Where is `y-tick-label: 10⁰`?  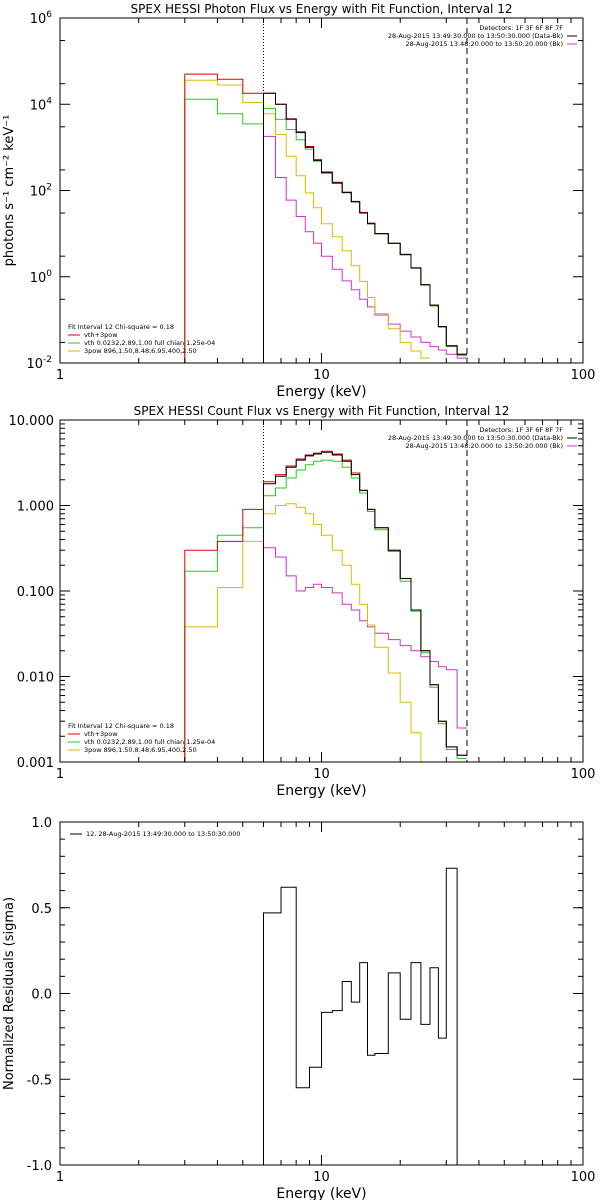 y-tick-label: 10⁰ is located at coordinates (41, 277).